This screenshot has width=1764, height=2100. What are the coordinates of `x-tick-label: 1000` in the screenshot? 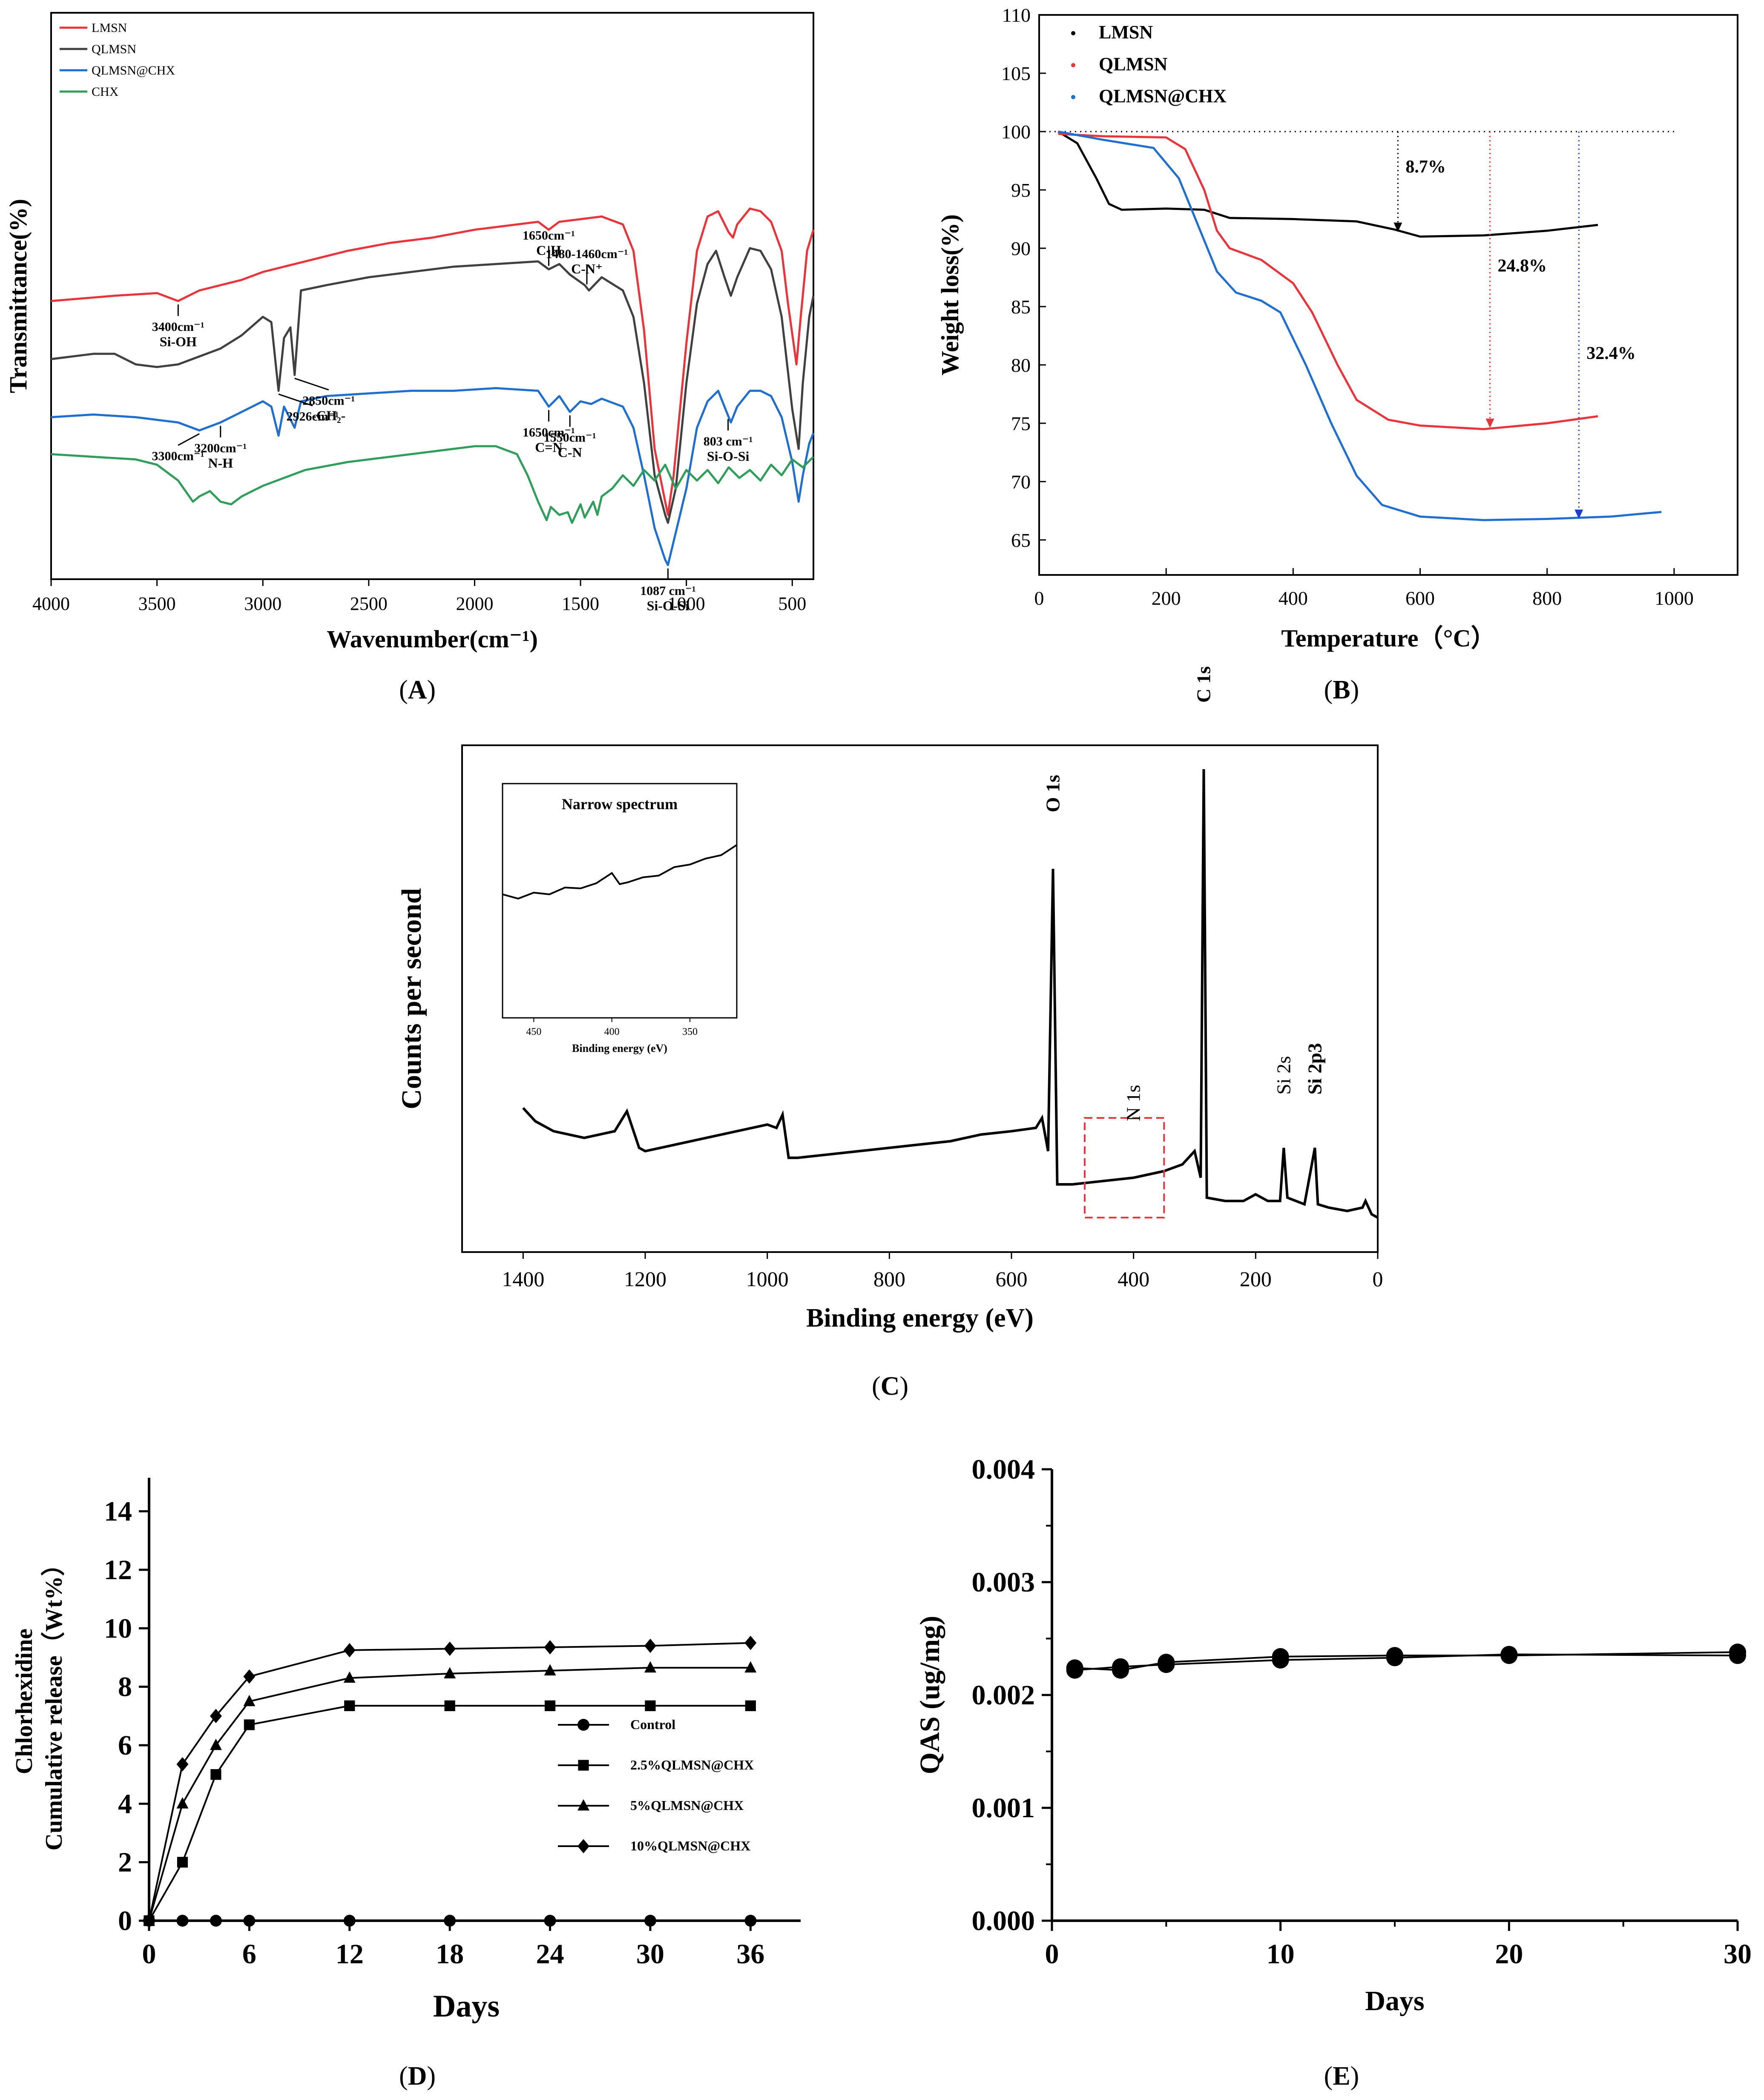 It's located at (686, 603).